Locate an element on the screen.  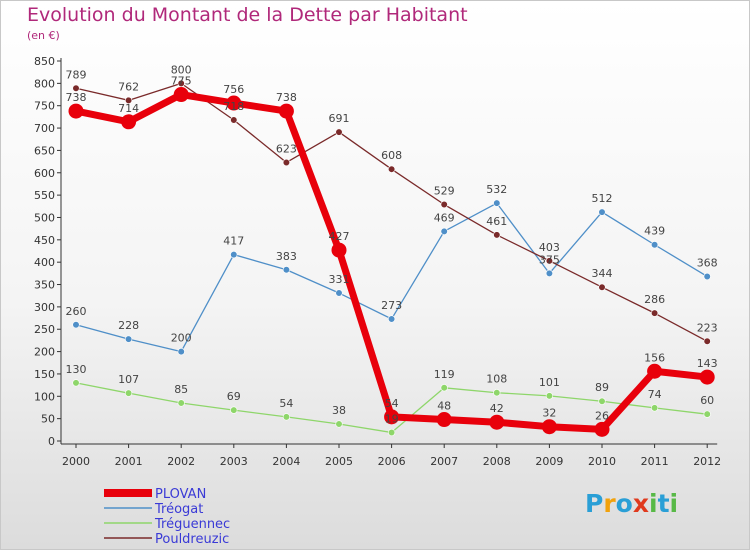
x-tick-label: 2009 is located at coordinates (549, 461).